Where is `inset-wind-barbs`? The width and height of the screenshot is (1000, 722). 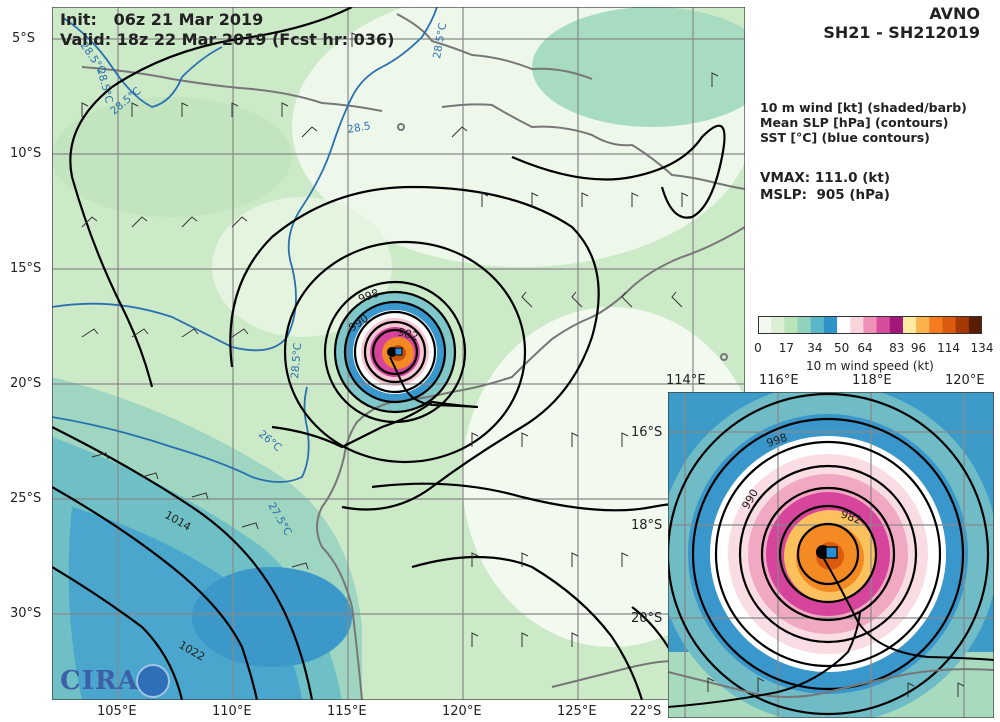 inset-wind-barbs is located at coordinates (836, 687).